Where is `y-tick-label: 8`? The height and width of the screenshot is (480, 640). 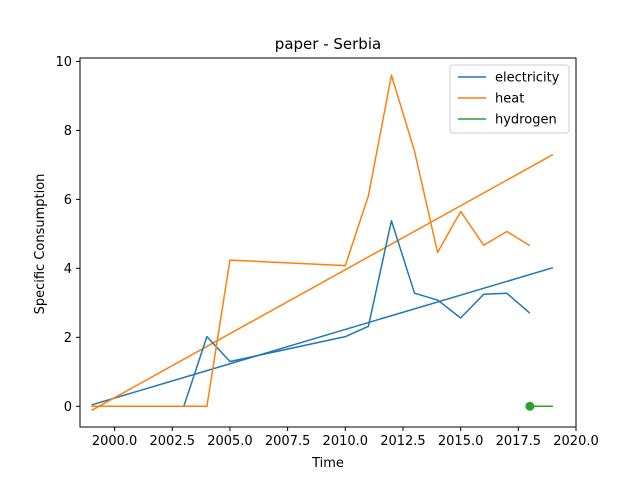
y-tick-label: 8 is located at coordinates (68, 131).